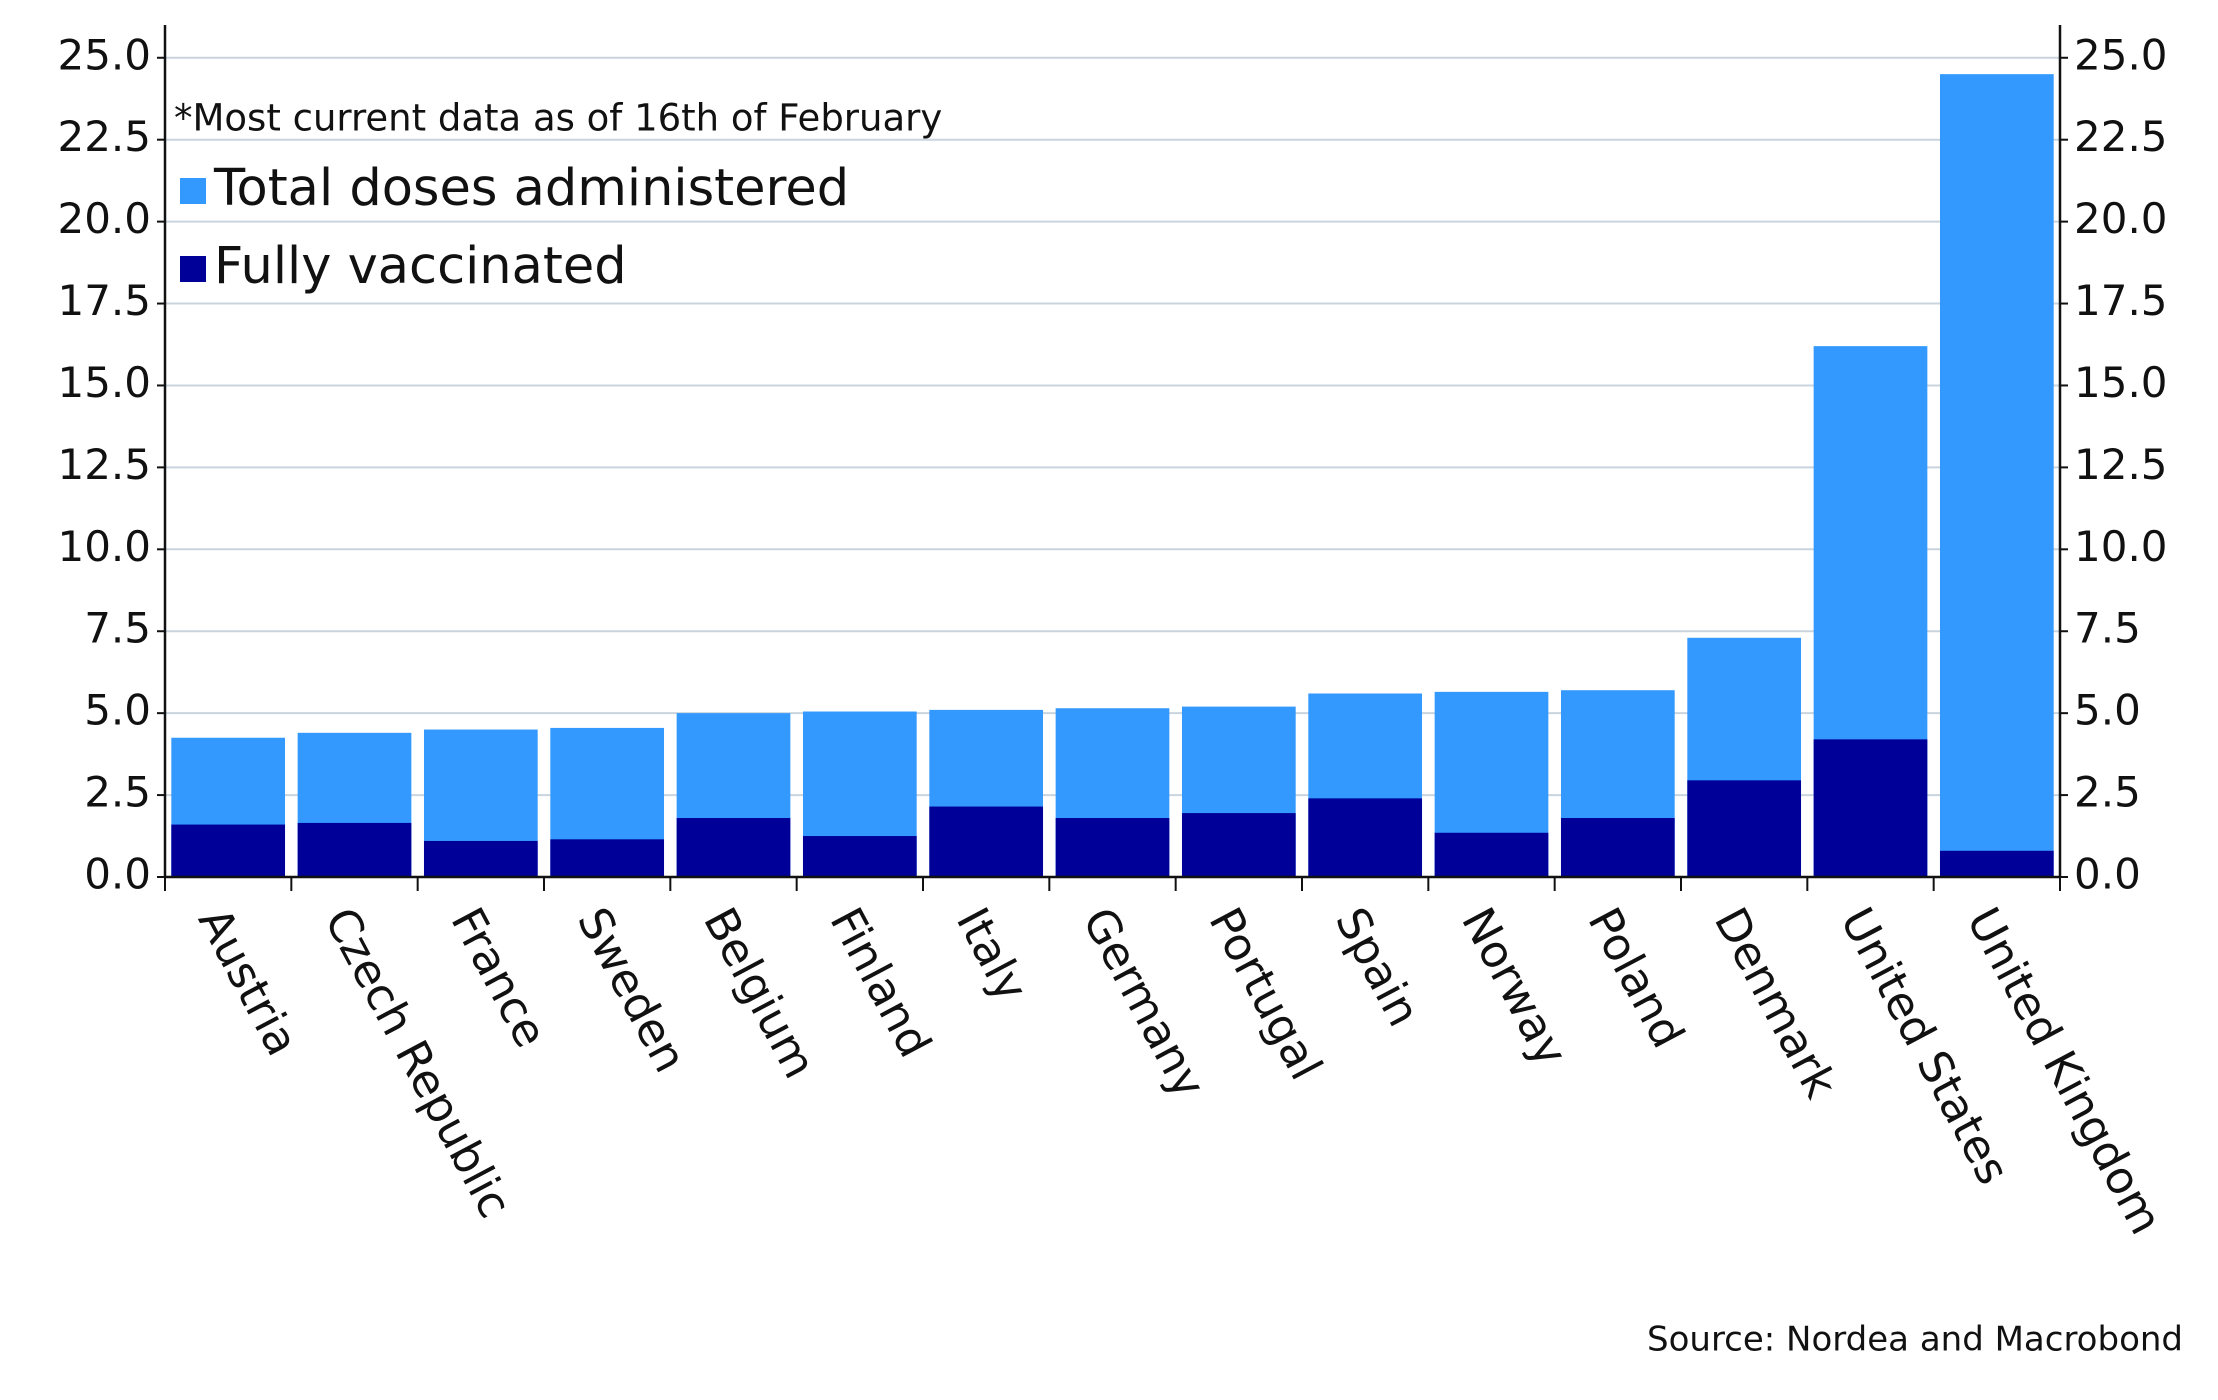  I want to click on y2-tick-label: 12.5, so click(2121, 464).